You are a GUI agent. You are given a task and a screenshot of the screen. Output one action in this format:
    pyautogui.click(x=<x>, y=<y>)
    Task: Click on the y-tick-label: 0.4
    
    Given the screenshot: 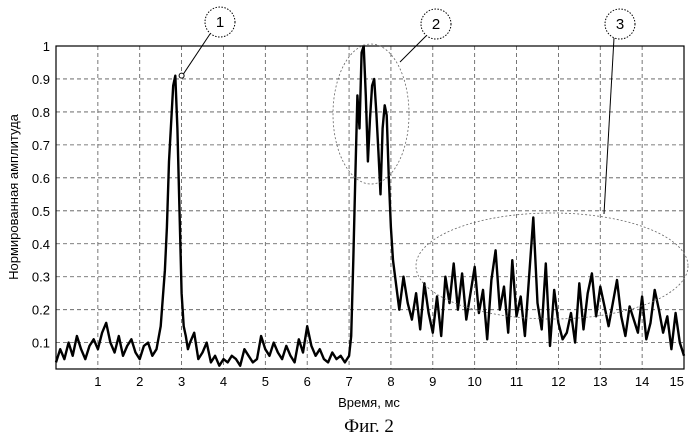 What is the action you would take?
    pyautogui.click(x=41, y=244)
    